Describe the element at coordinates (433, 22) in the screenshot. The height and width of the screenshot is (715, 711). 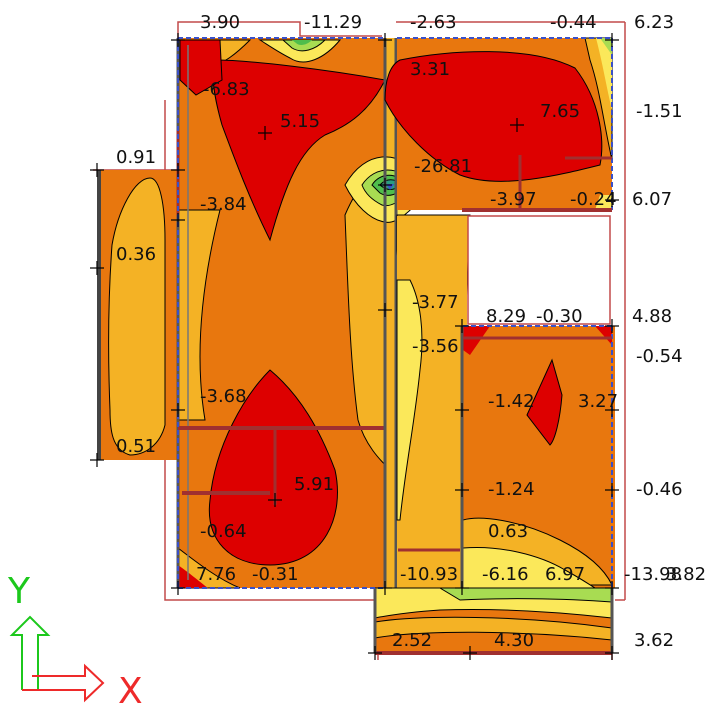
I see `value-label: -2.63` at that location.